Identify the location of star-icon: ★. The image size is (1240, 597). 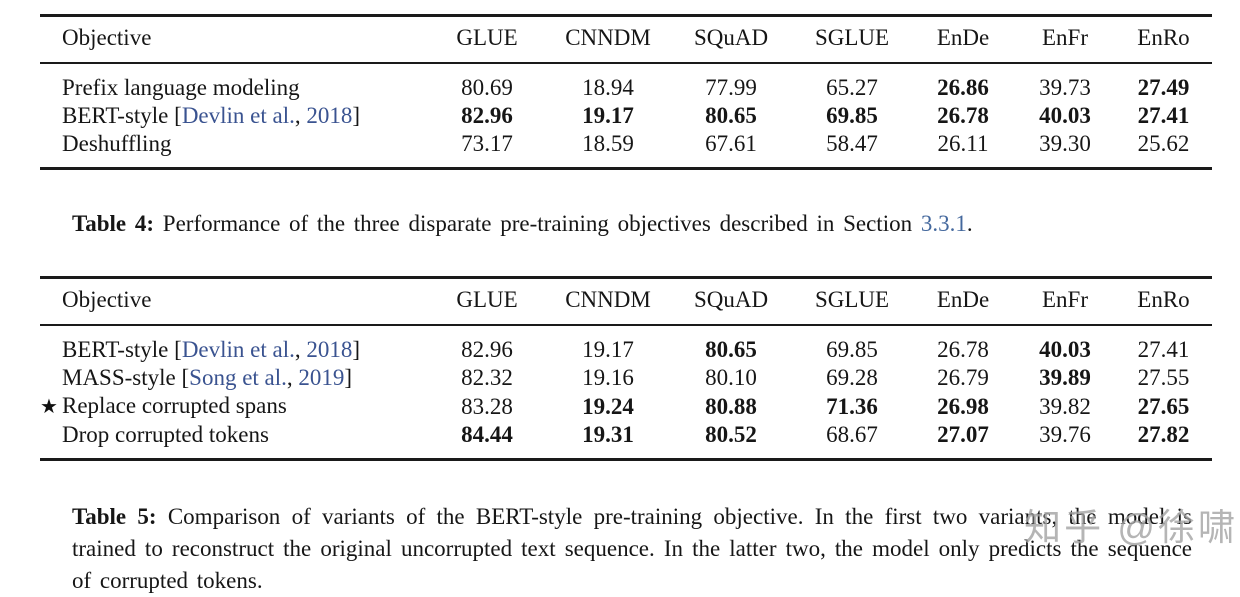
(49, 407).